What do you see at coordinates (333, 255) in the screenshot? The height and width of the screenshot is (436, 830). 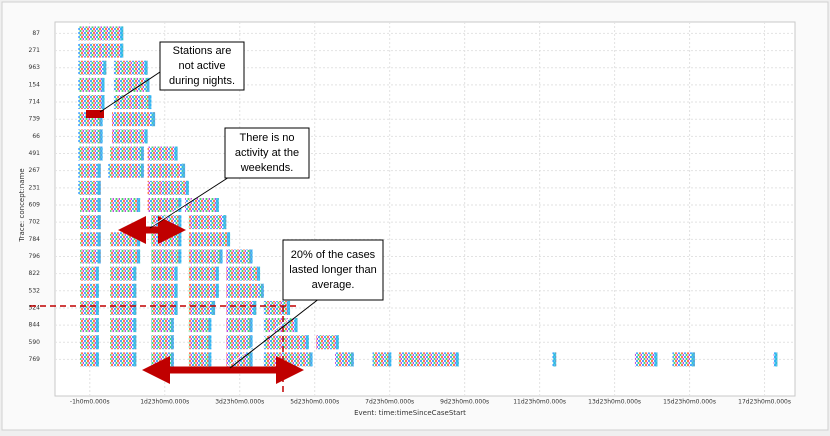 I see `callout-text: 20% of the cases` at bounding box center [333, 255].